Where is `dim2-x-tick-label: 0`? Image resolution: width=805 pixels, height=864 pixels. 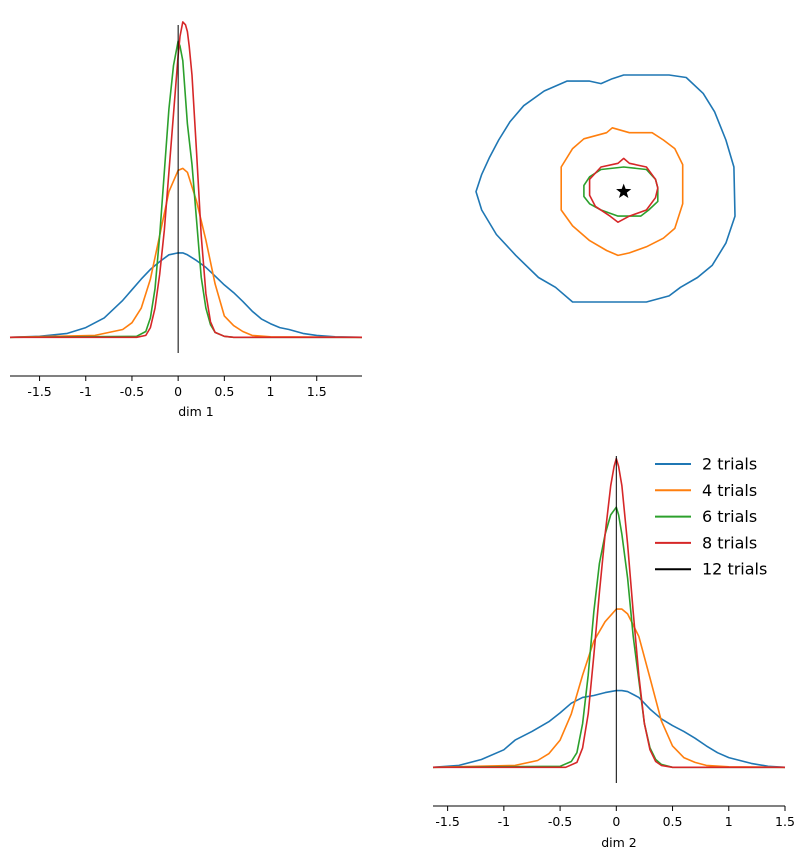
dim2-x-tick-label: 0 is located at coordinates (616, 821).